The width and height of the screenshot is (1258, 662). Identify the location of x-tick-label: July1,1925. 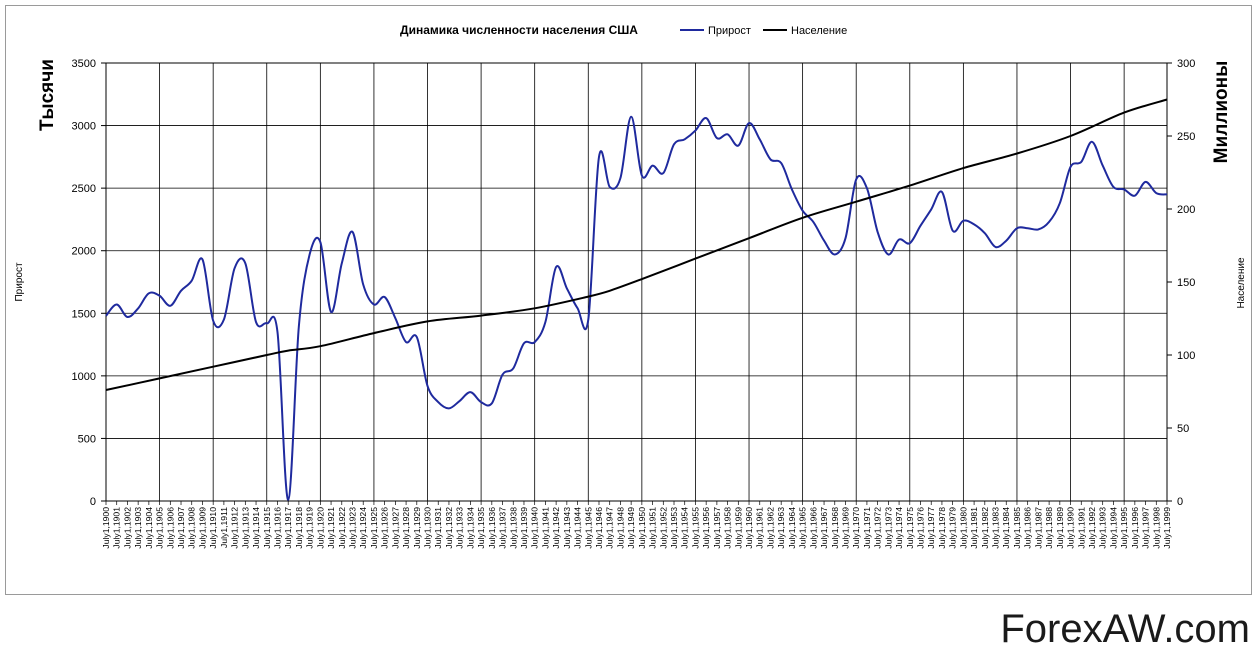
(374, 528).